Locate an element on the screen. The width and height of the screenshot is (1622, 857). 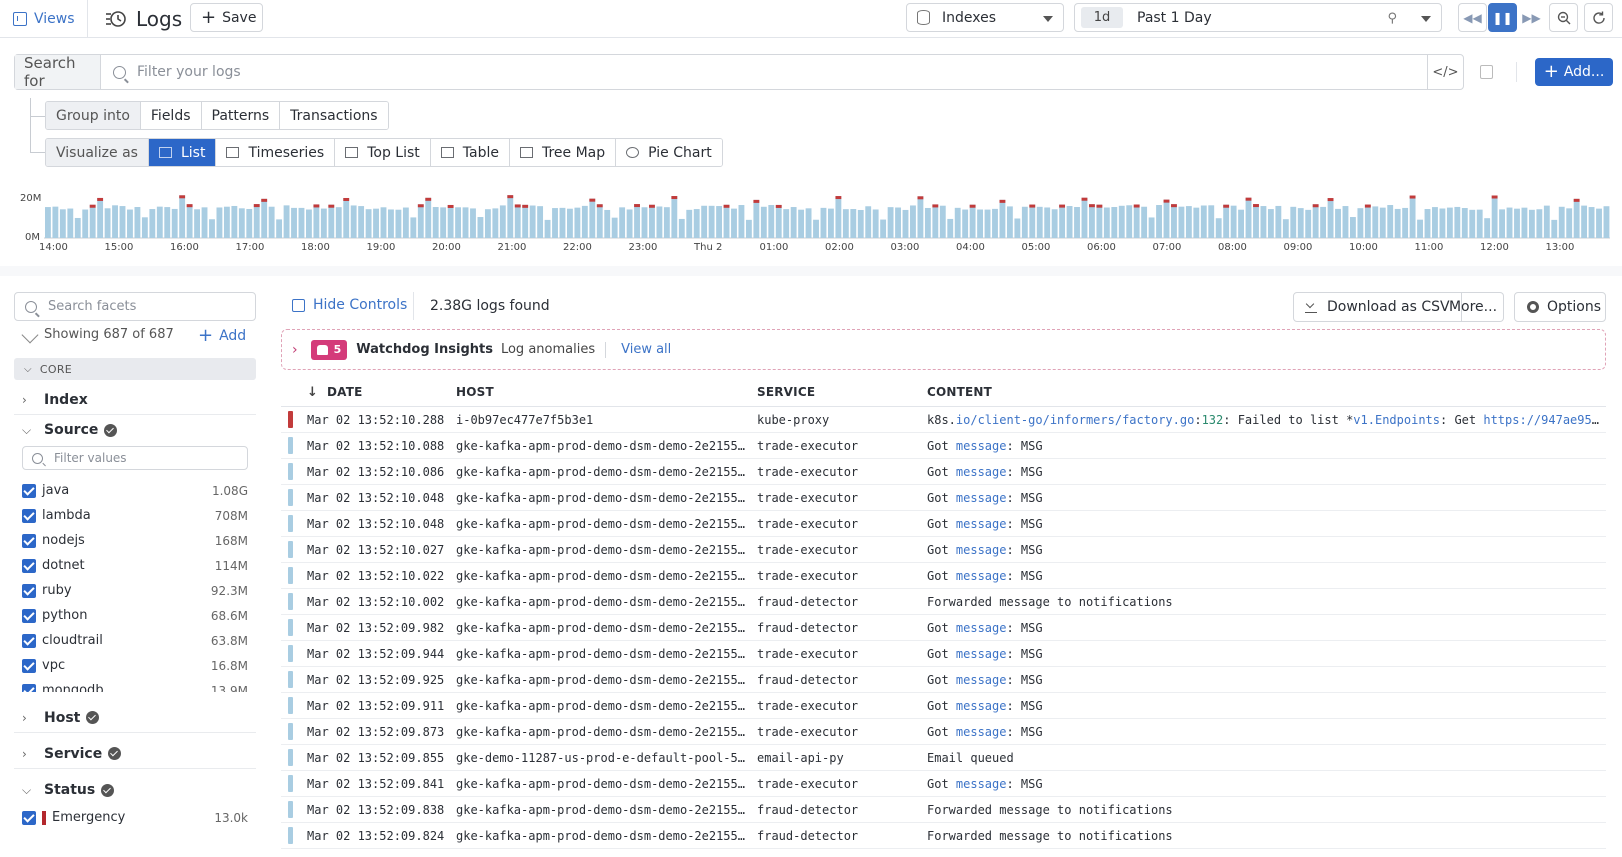
chevron-right-icon: › is located at coordinates (295, 349).